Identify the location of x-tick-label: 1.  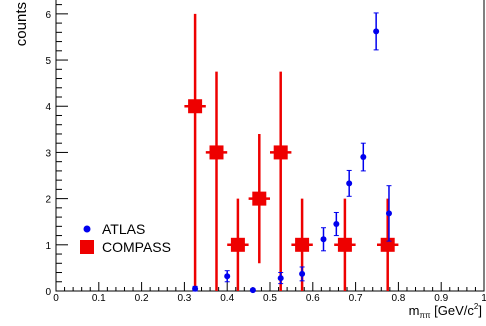
(483, 298).